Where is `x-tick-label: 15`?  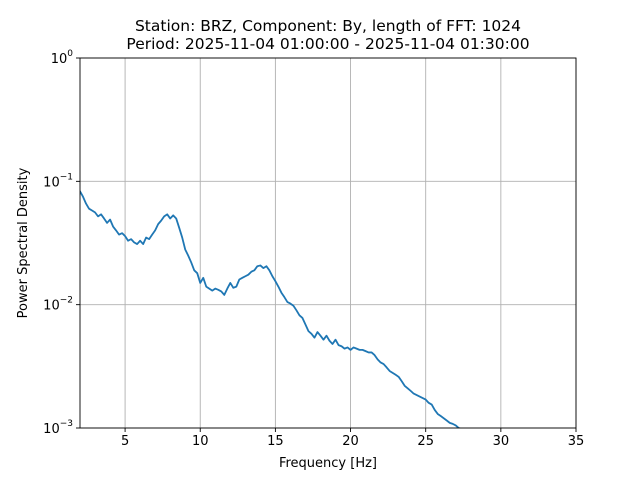 x-tick-label: 15 is located at coordinates (275, 441).